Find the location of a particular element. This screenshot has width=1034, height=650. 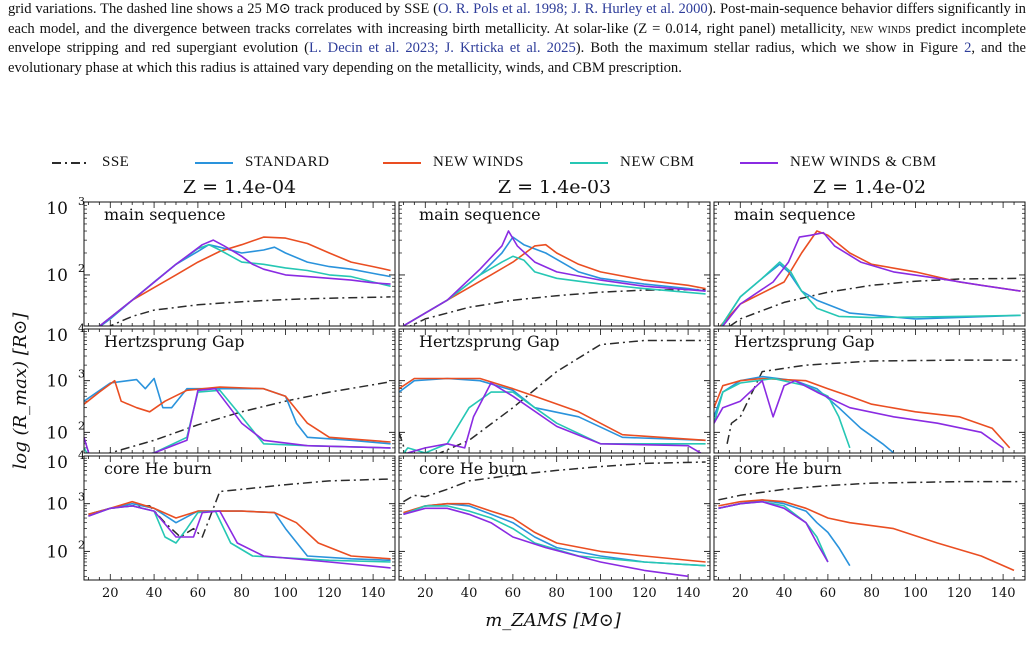

series-new-winds-and-cbm-r1c0 is located at coordinates (237, 420).